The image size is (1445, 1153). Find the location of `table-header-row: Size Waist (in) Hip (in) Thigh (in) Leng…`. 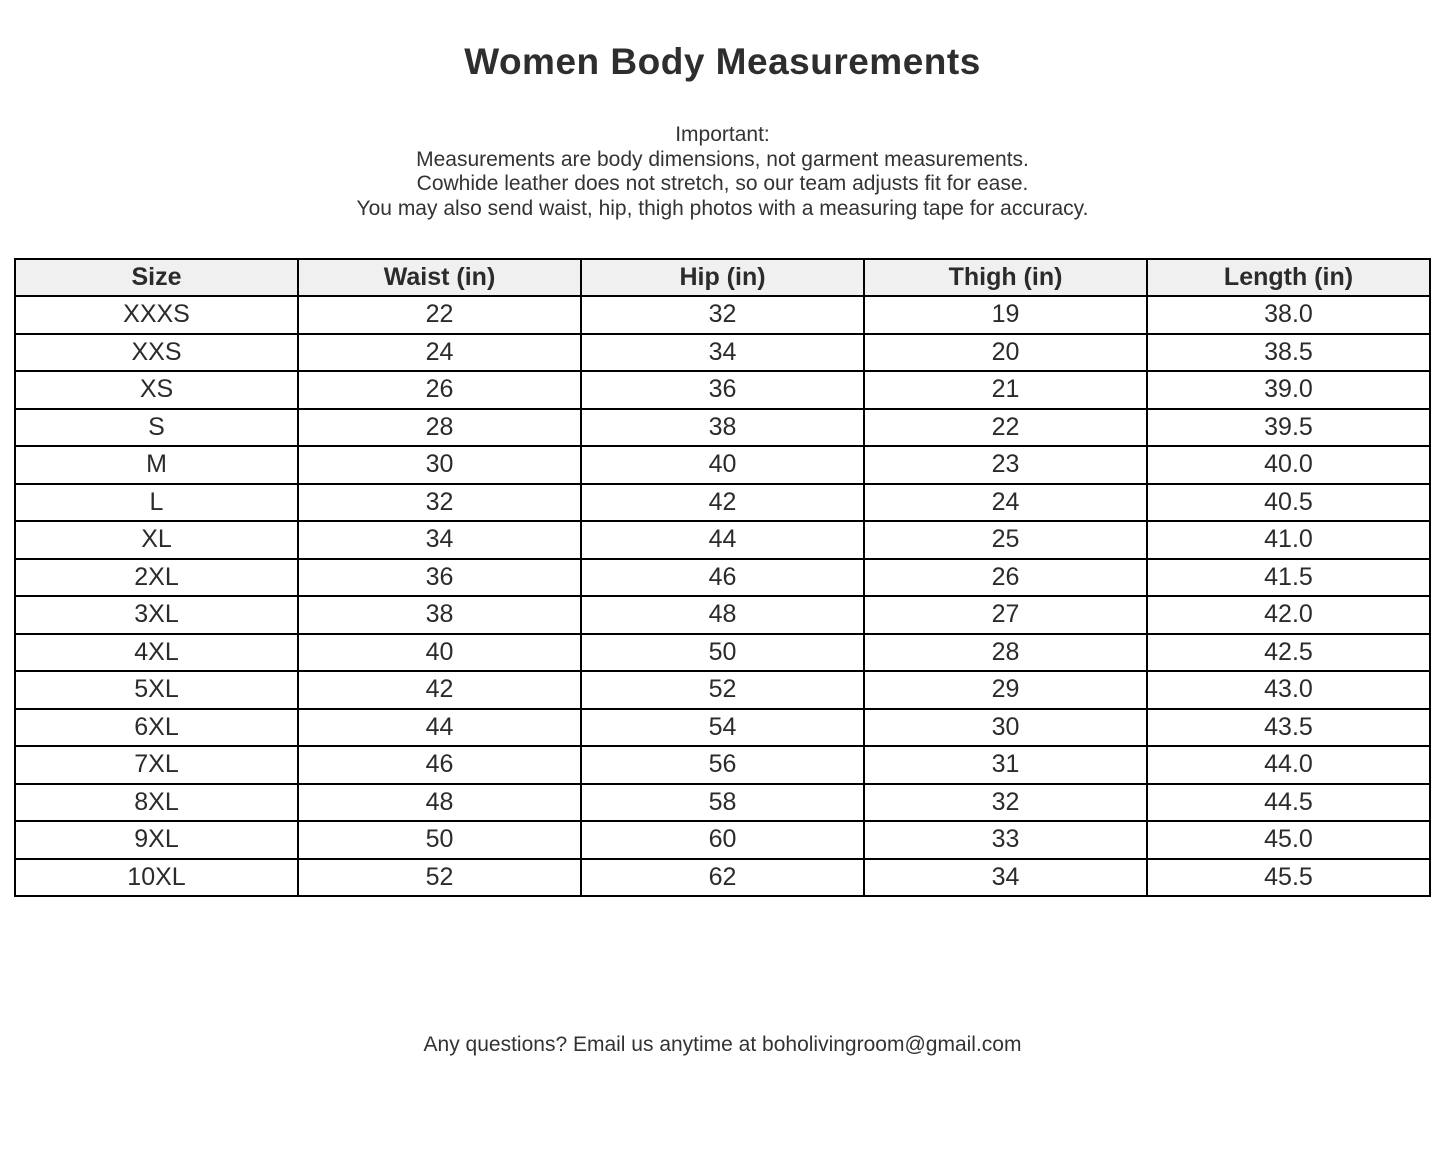

table-header-row: Size Waist (in) Hip (in) Thigh (in) Leng… is located at coordinates (722, 277).